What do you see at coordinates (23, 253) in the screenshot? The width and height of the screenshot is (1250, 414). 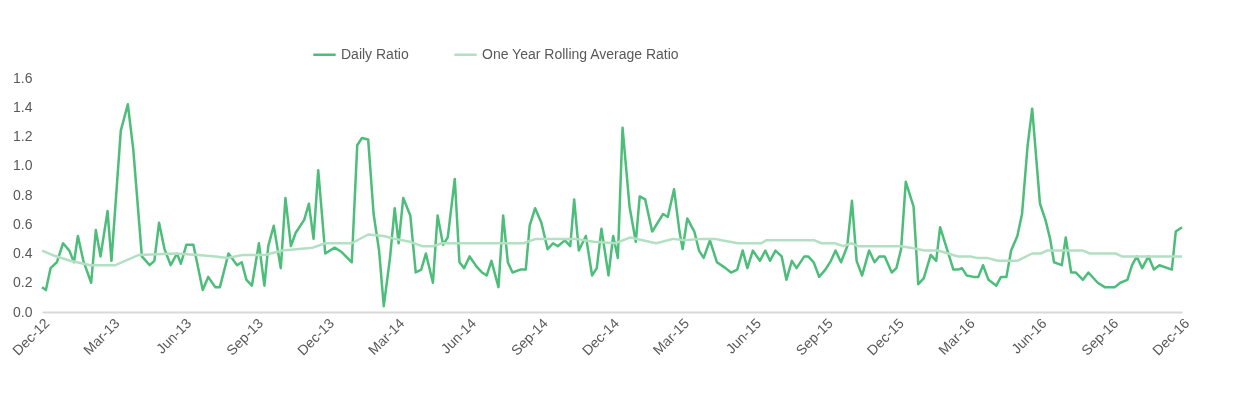 I see `y-tick-label: 0.4` at bounding box center [23, 253].